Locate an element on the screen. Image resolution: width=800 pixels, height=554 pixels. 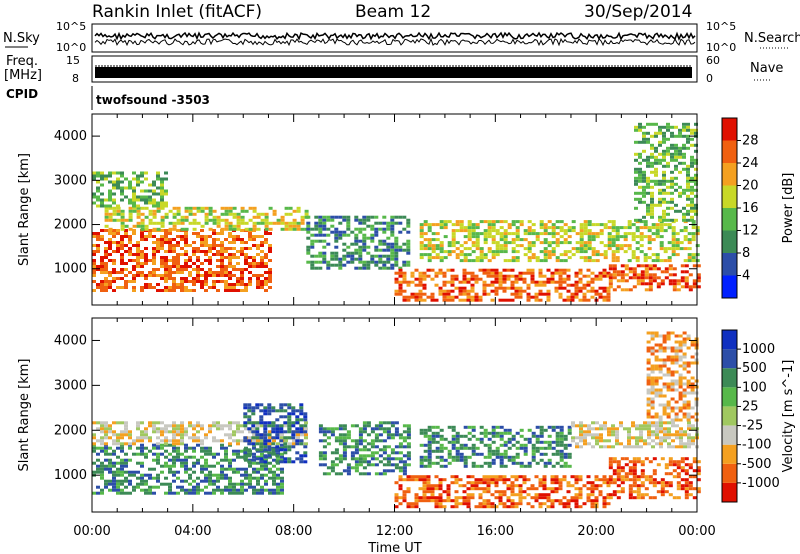
freq-left-label-2: [MHz] is located at coordinates (23, 75).